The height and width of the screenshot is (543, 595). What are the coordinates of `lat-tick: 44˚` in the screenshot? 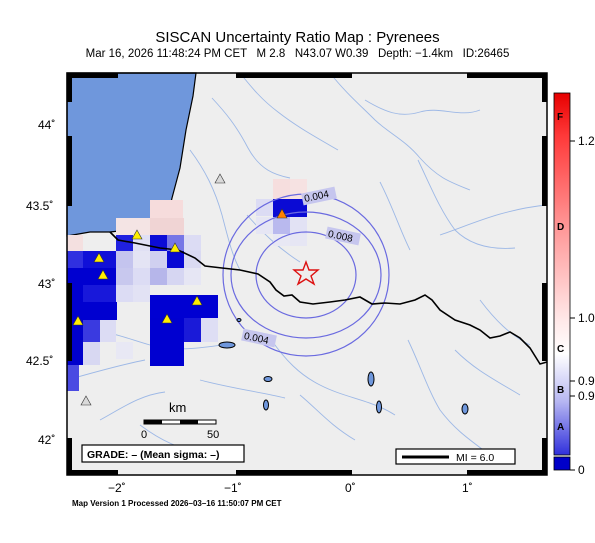 It's located at (46, 125).